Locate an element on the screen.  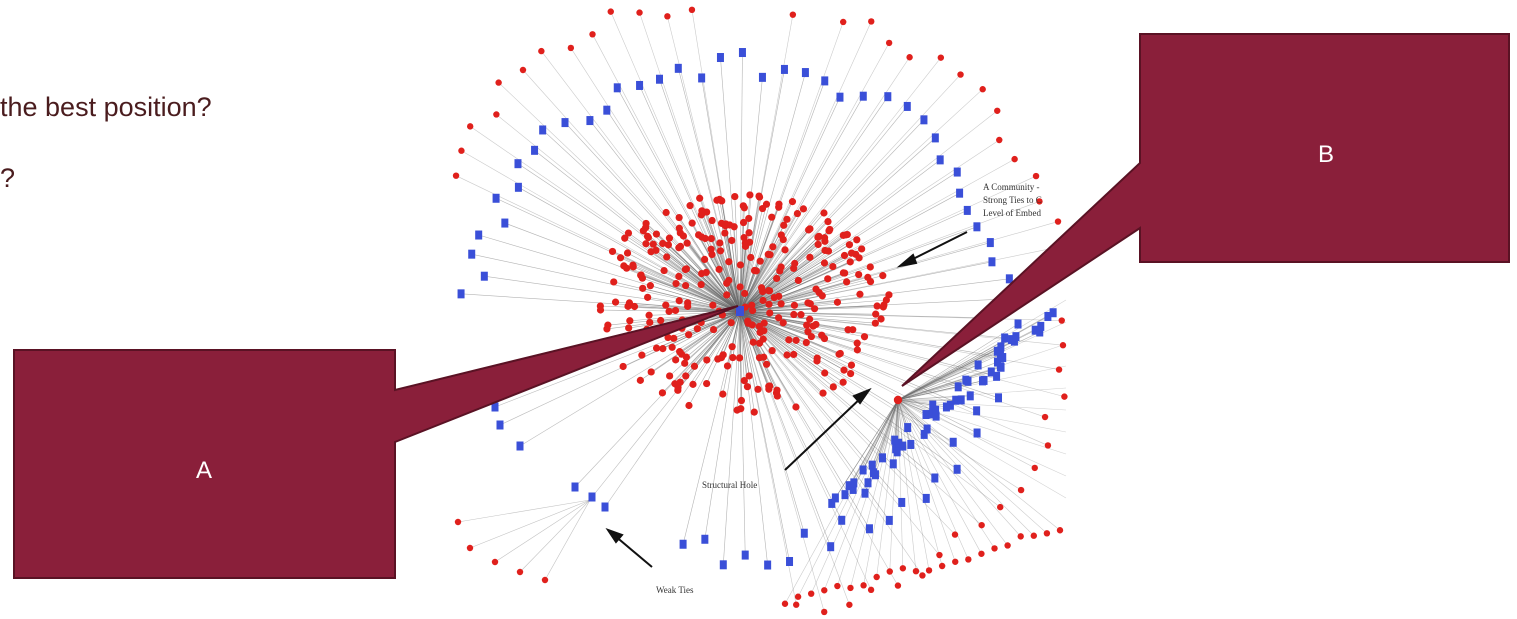
structural-hole-arrow-head is located at coordinates (862, 396).